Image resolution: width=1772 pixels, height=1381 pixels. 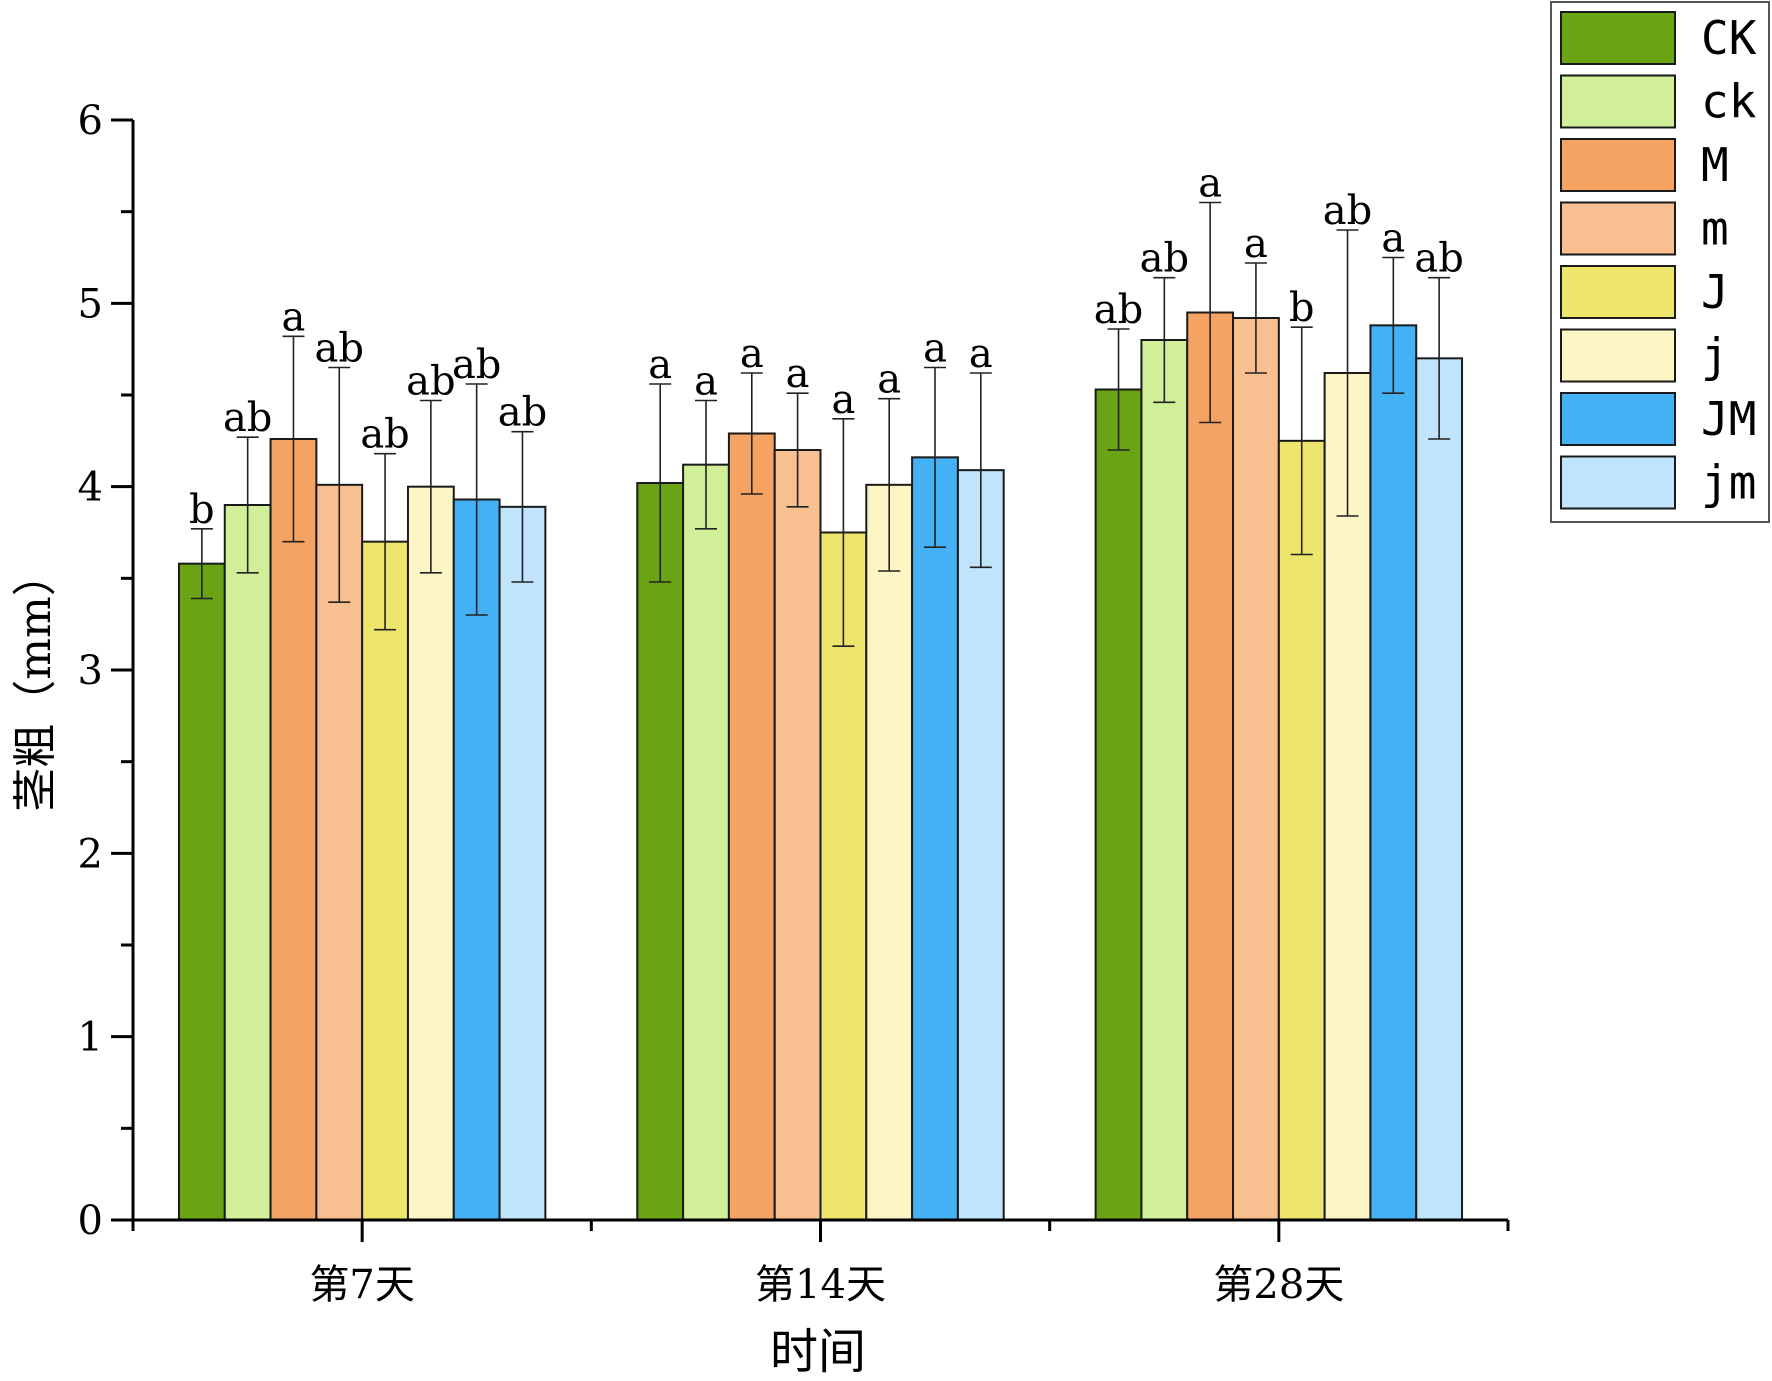 I want to click on legend-label-CK: CK, so click(x=1729, y=38).